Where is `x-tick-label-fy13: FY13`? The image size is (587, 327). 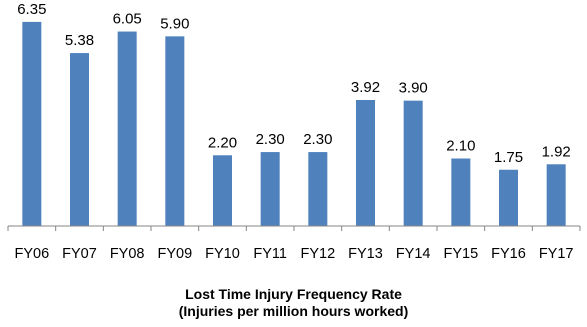
x-tick-label-fy13: FY13 is located at coordinates (365, 254).